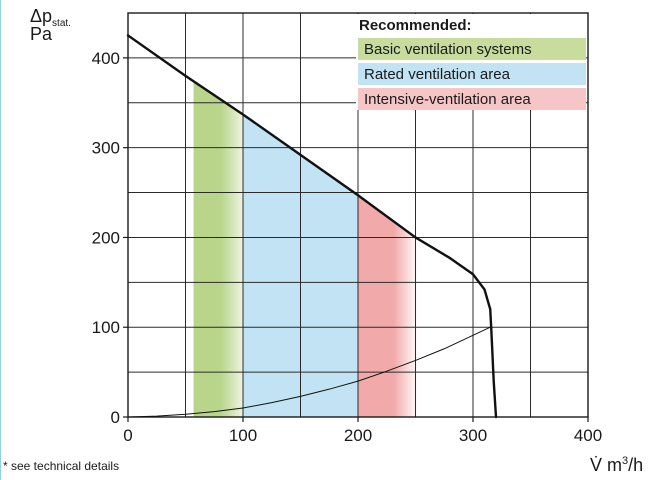  I want to click on x-tick-label: 100, so click(243, 435).